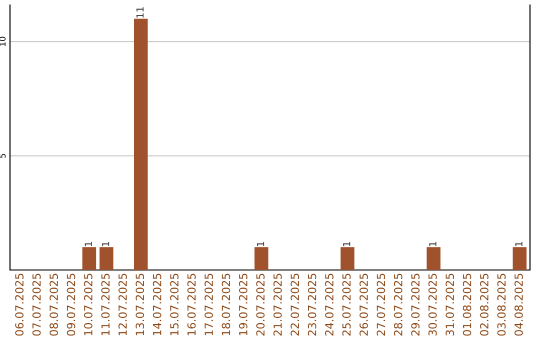  Describe the element at coordinates (226, 305) in the screenshot. I see `x-tick-label: 18.07.2025` at that location.